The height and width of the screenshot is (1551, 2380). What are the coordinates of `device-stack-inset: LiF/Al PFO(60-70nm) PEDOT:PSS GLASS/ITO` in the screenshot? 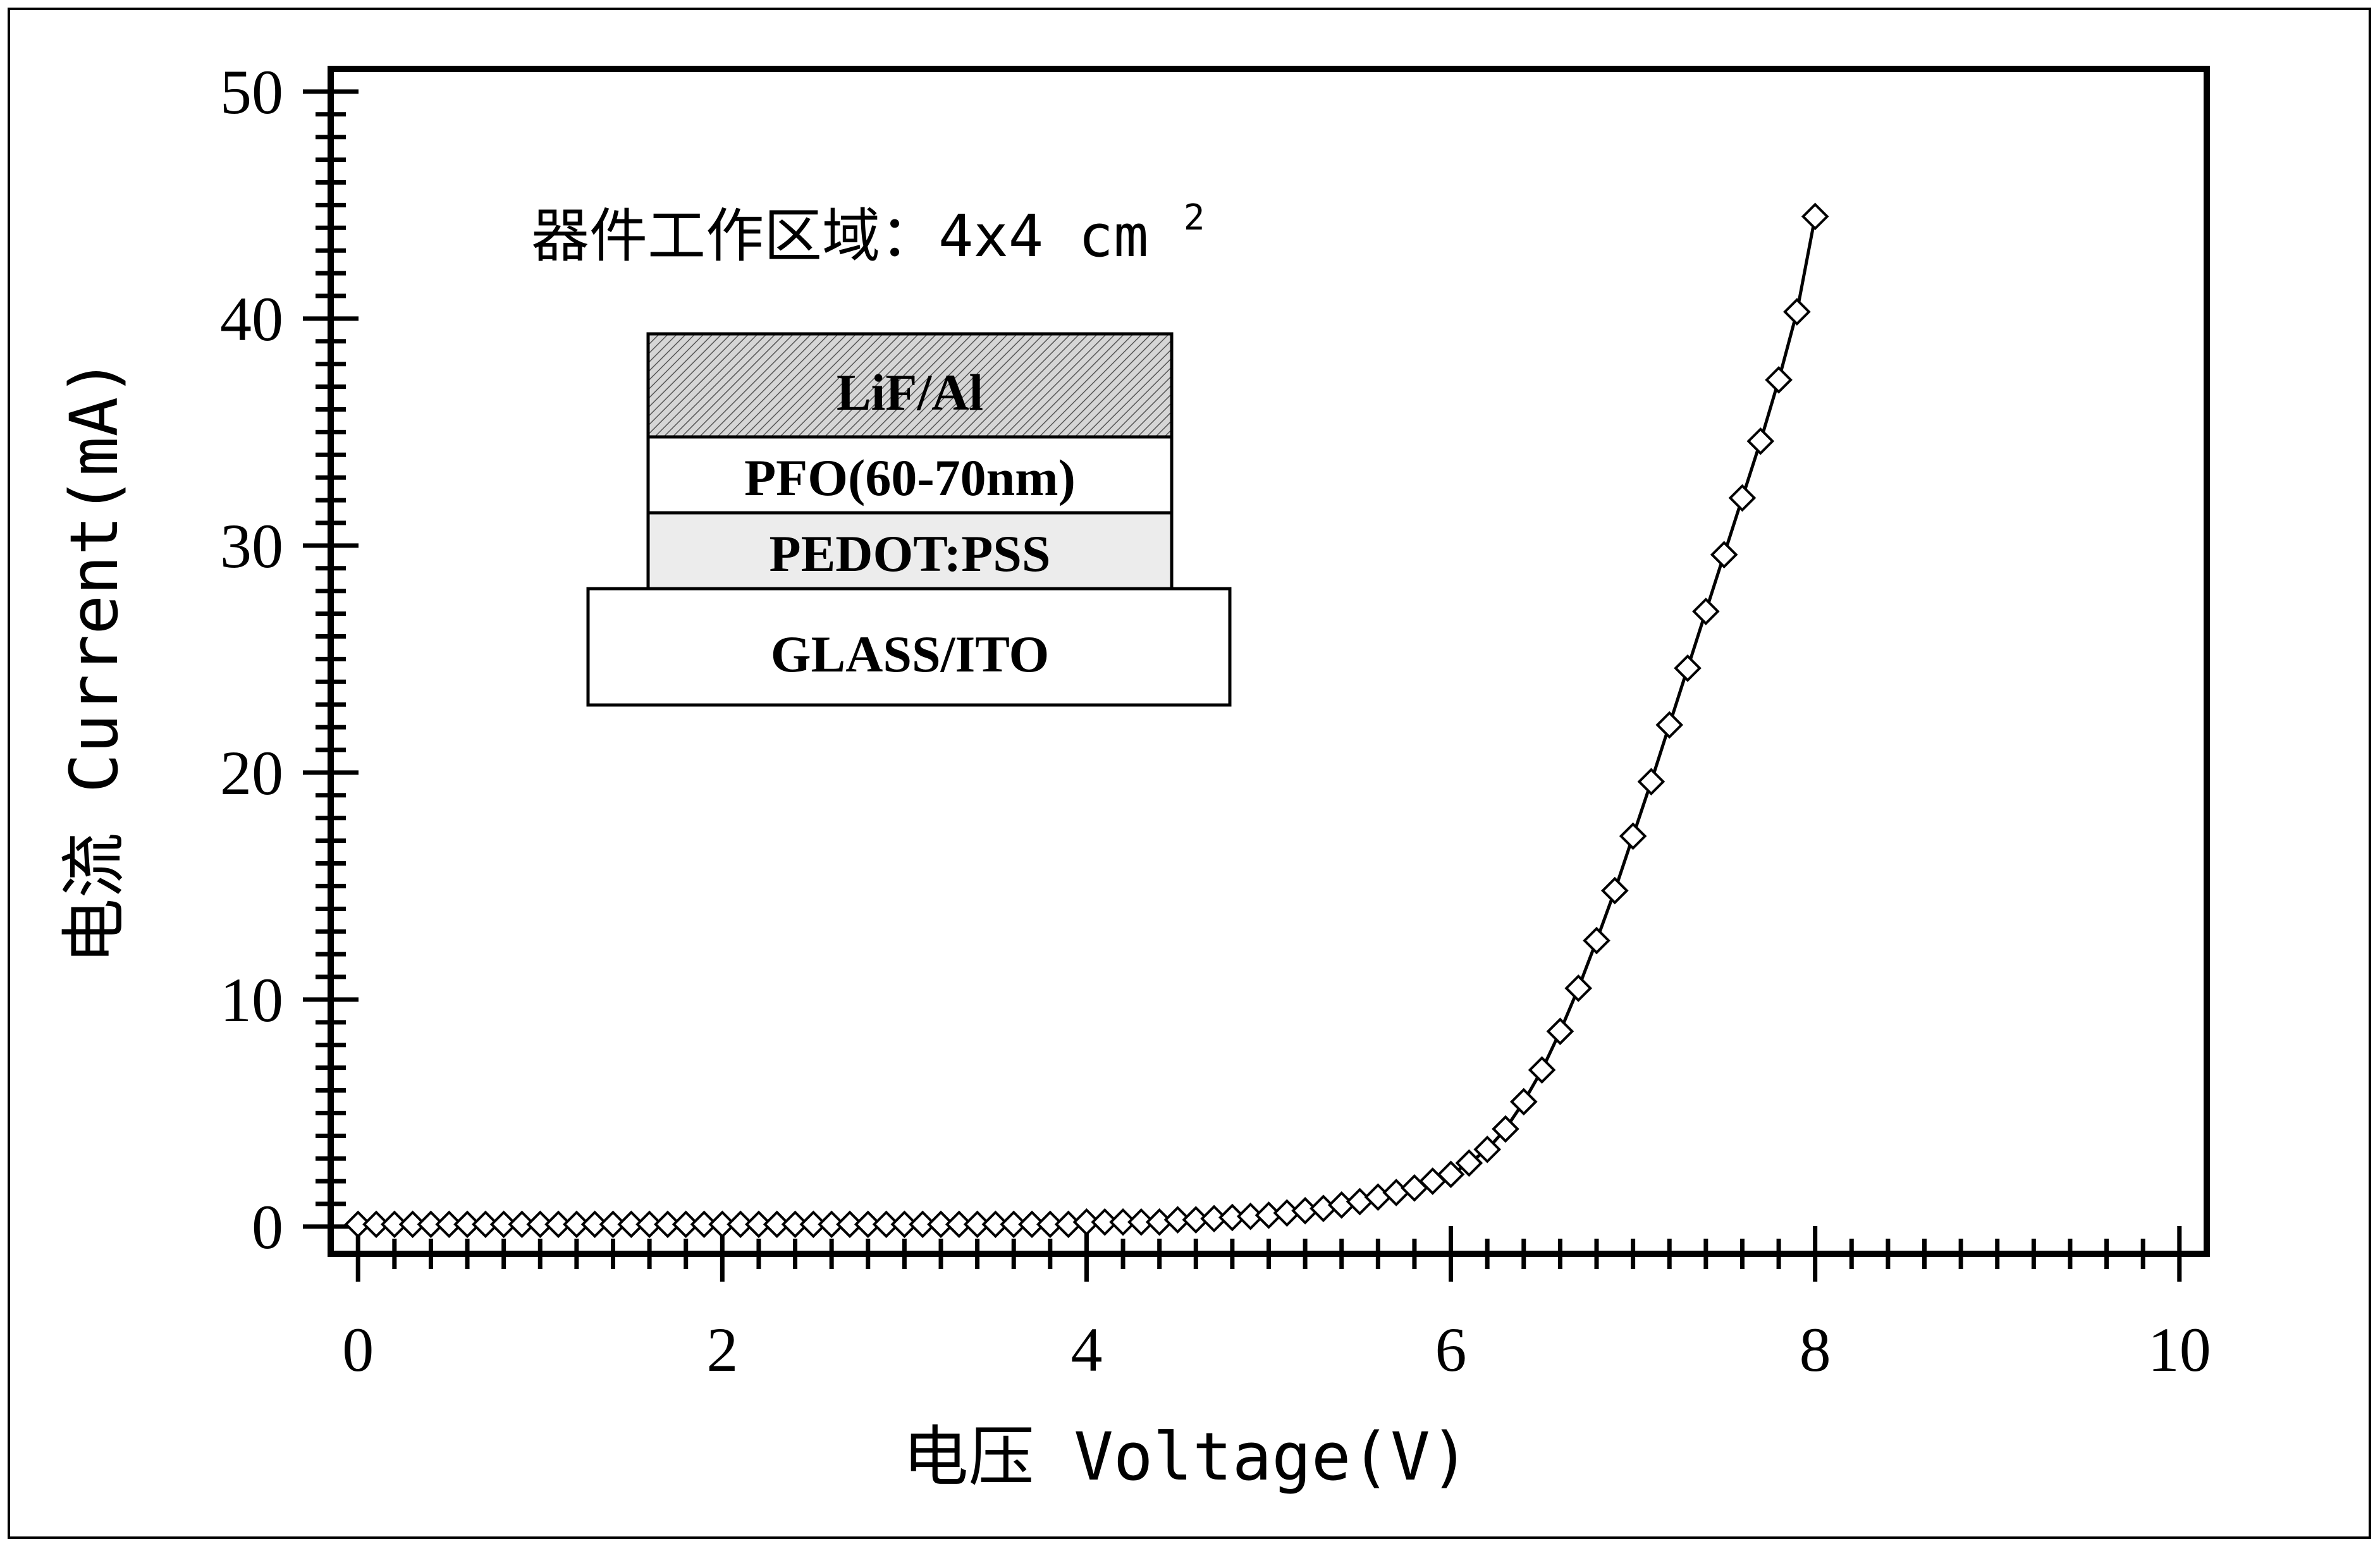 It's located at (909, 519).